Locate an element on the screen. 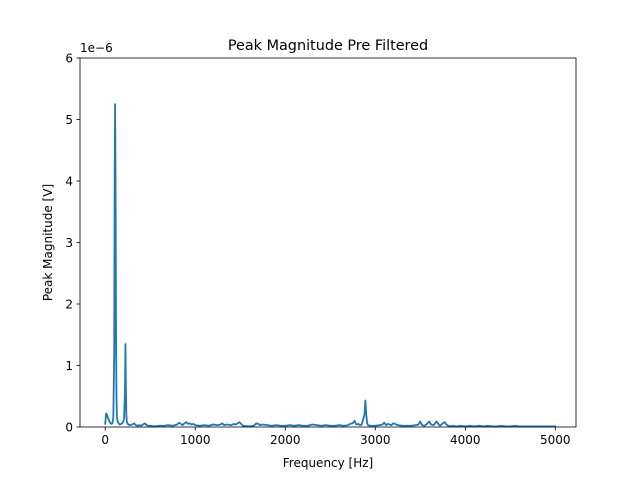 The image size is (640, 480). x-axis-ticks: 0 1000 2000 3000 4000 5000 is located at coordinates (336, 437).